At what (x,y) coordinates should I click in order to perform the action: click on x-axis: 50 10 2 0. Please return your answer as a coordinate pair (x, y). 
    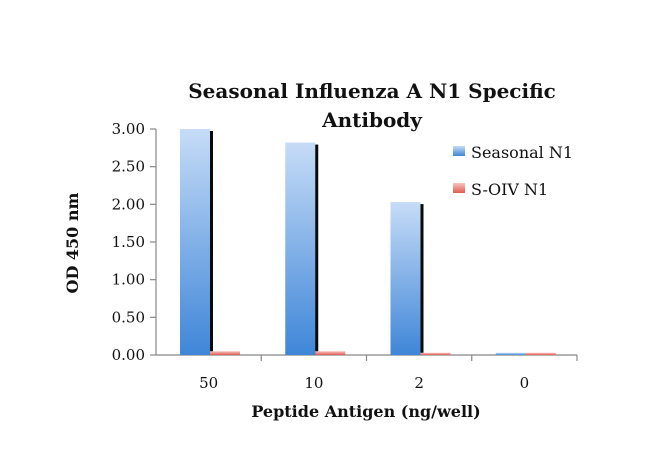
    Looking at the image, I should click on (367, 373).